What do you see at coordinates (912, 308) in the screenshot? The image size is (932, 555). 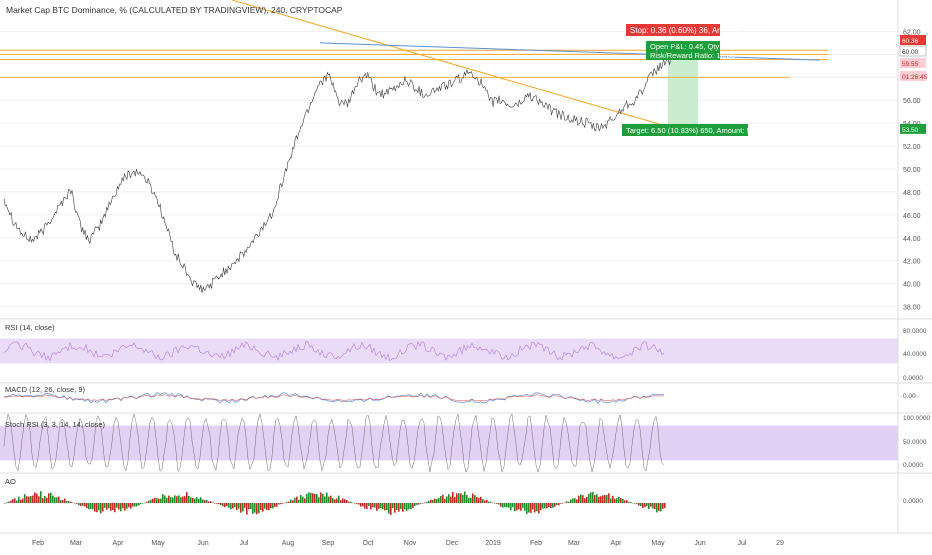 I see `price-tick-label: 38.00` at bounding box center [912, 308].